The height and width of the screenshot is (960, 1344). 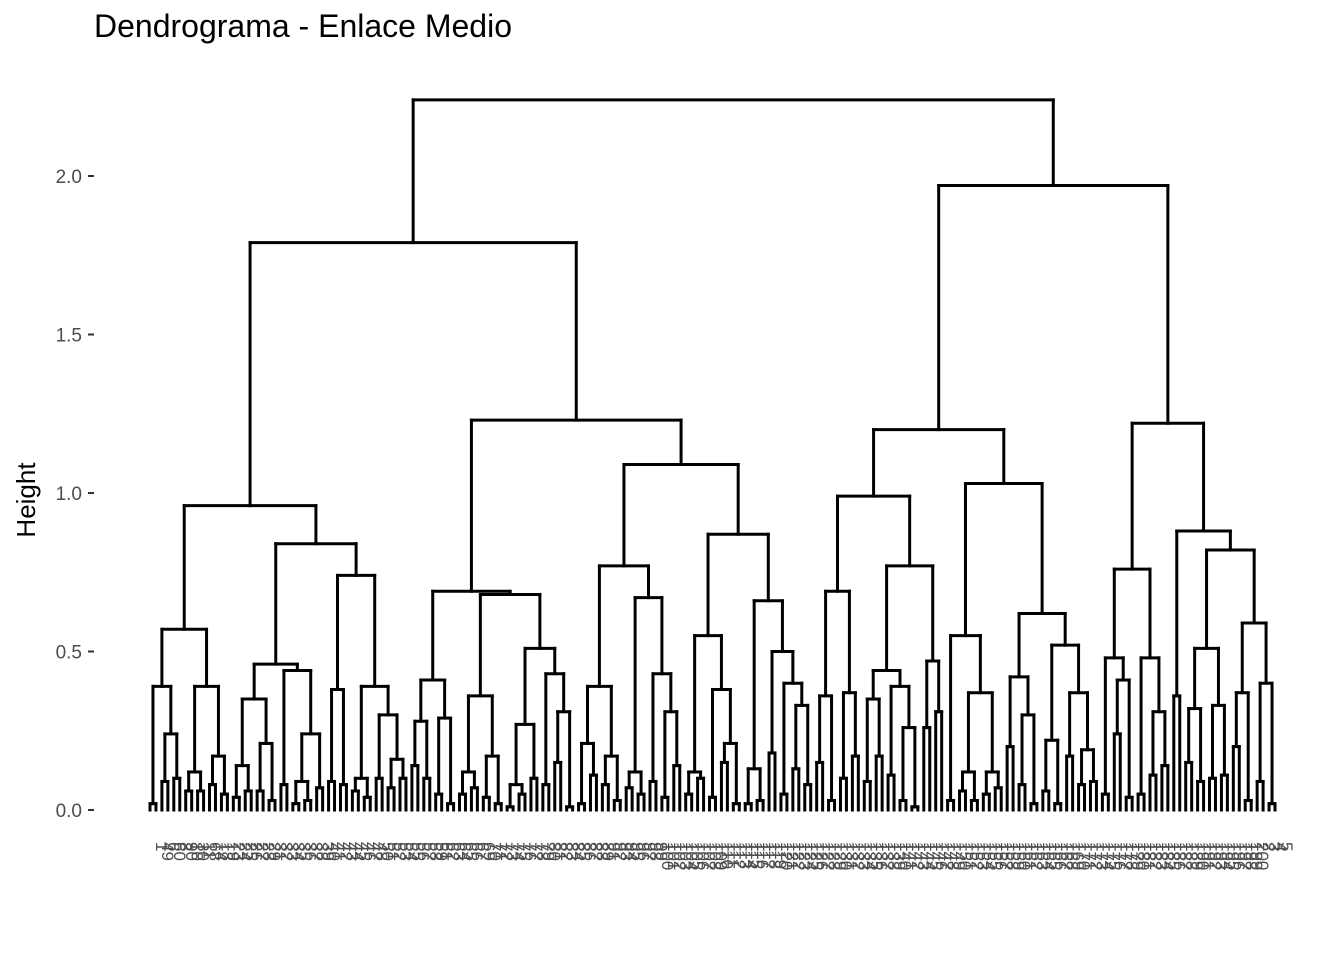 What do you see at coordinates (268, 851) in the screenshot?
I see `leaf-label: 28` at bounding box center [268, 851].